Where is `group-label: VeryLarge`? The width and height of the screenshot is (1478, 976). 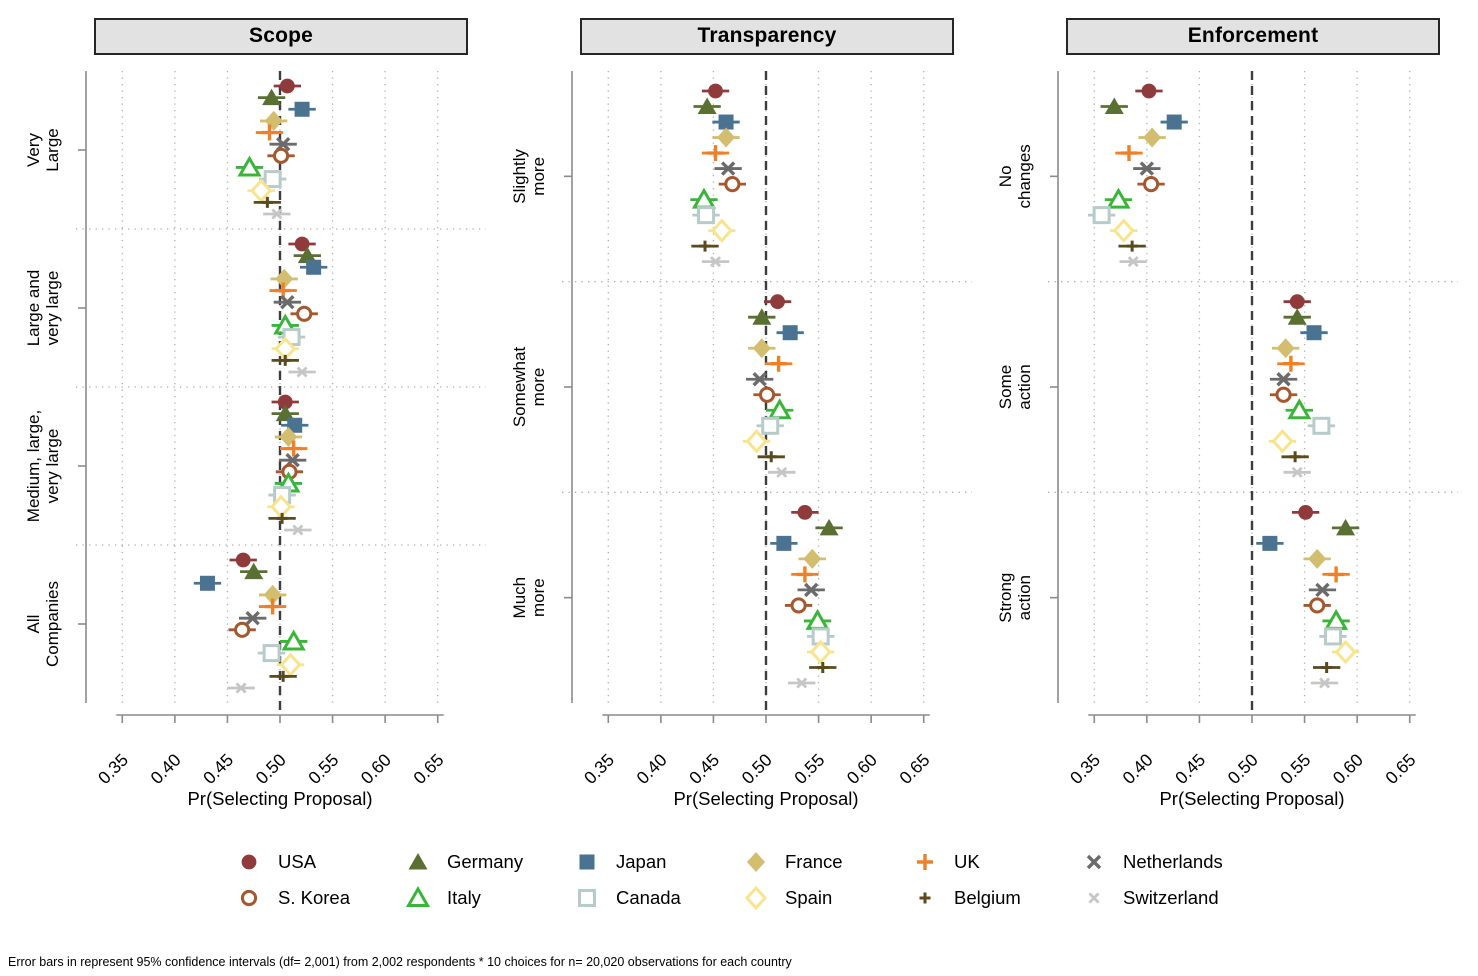
group-label: VeryLarge is located at coordinates (43, 149).